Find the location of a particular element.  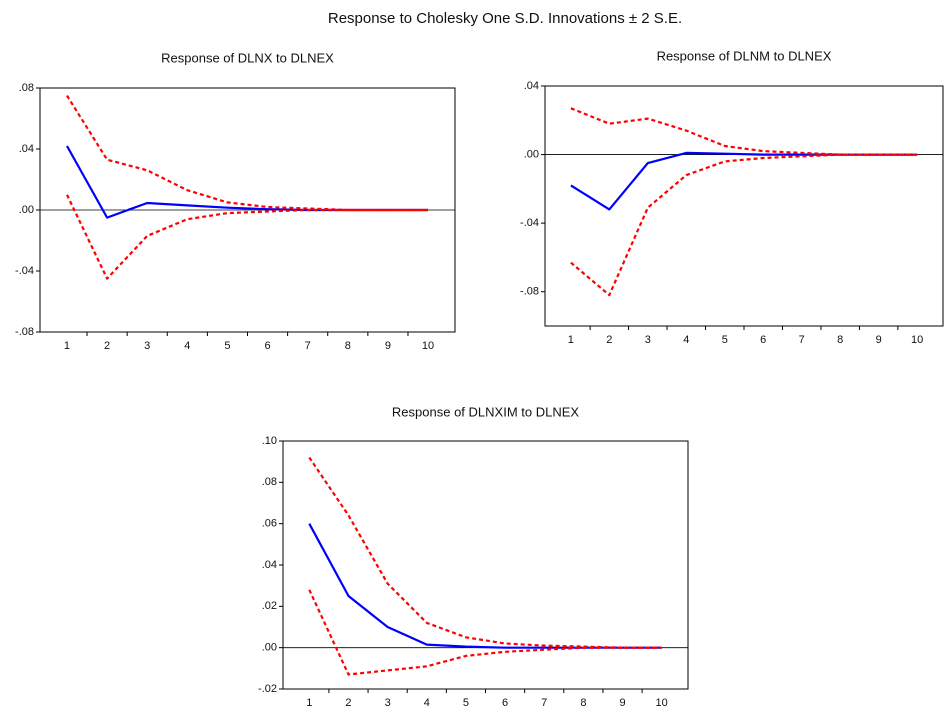

y-tick-label: .02 is located at coordinates (269, 606).